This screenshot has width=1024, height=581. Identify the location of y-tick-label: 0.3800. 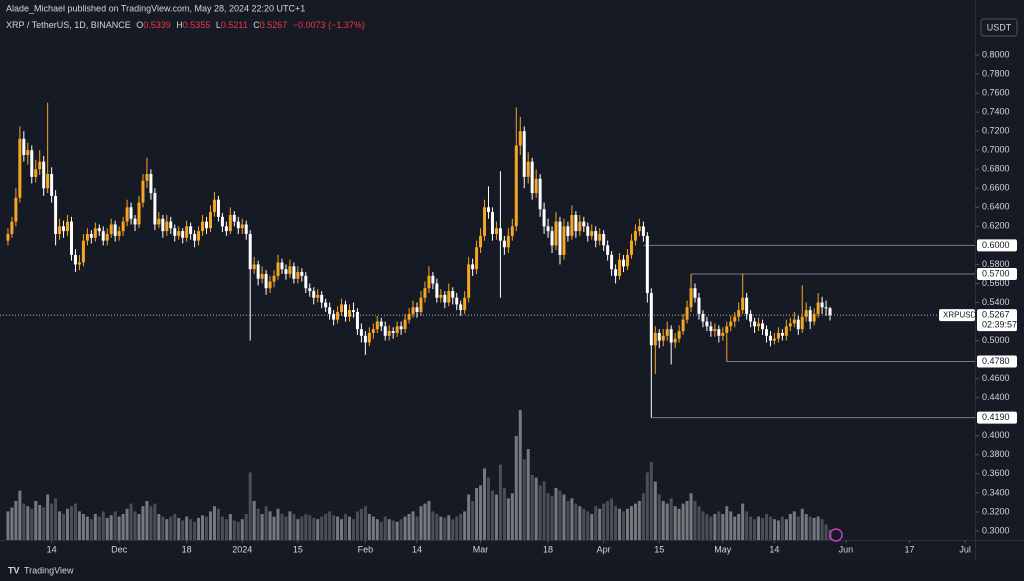
(996, 454).